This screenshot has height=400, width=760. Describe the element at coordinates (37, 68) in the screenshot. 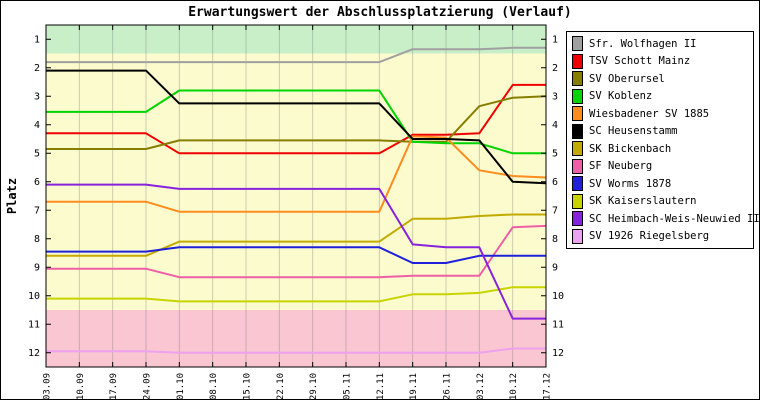

I see `y-tick-label-left: 2` at that location.